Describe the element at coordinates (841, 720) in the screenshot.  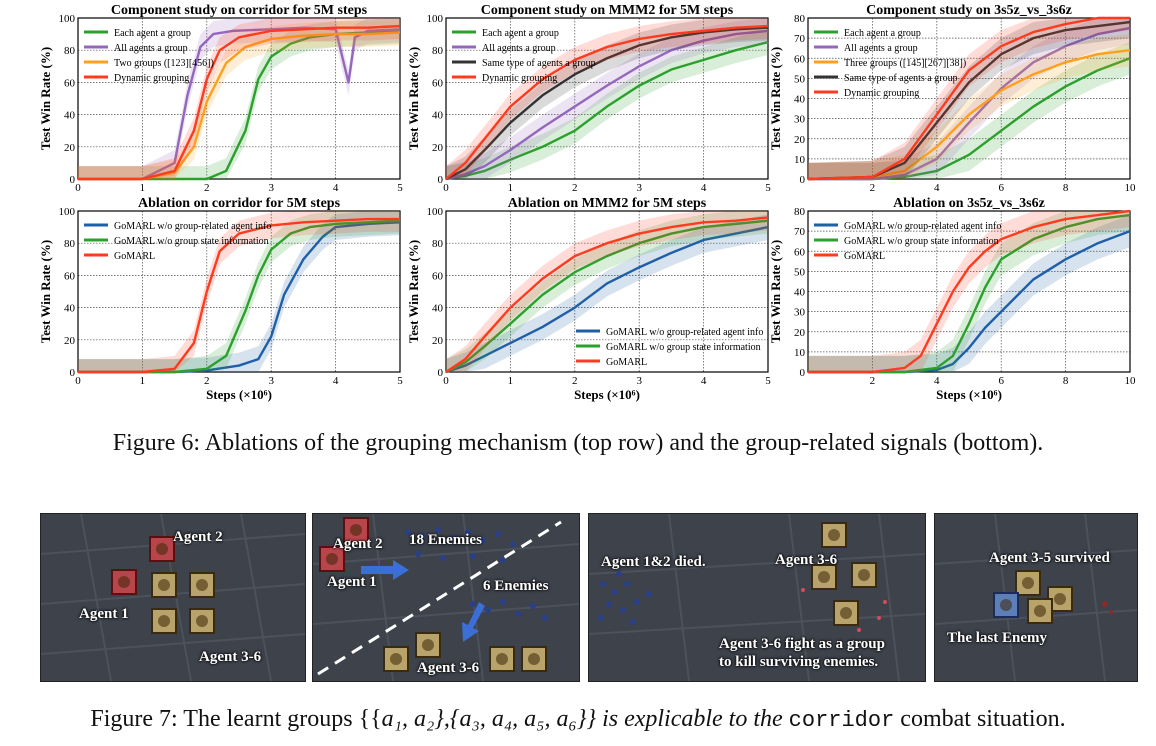
I see `caption7-code: corridor` at that location.